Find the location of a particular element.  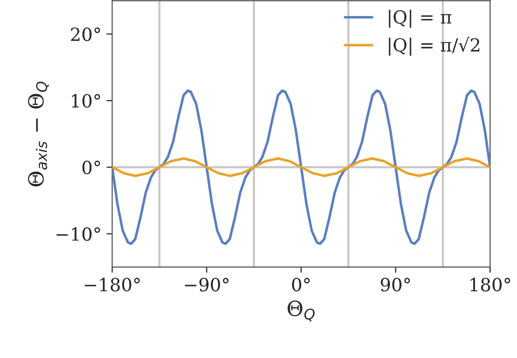

x-tick-label: 0° is located at coordinates (301, 285).